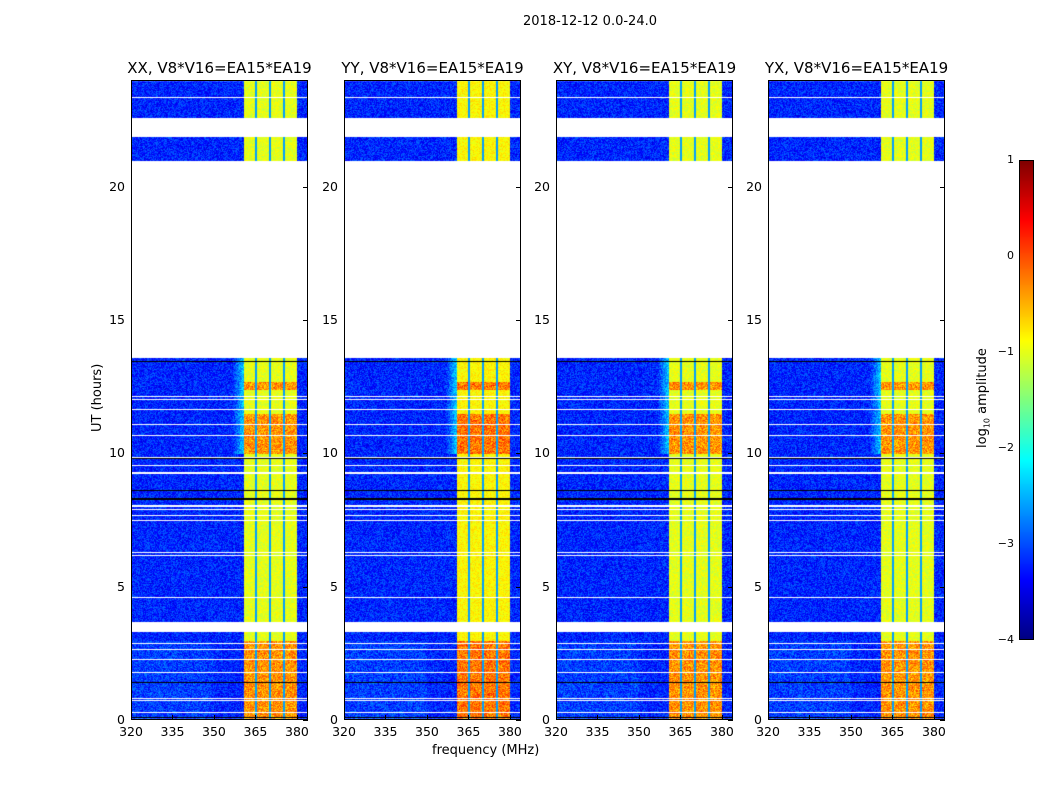 The height and width of the screenshot is (800, 1050). I want to click on colorbar-label: log10 amplitude, so click(983, 398).